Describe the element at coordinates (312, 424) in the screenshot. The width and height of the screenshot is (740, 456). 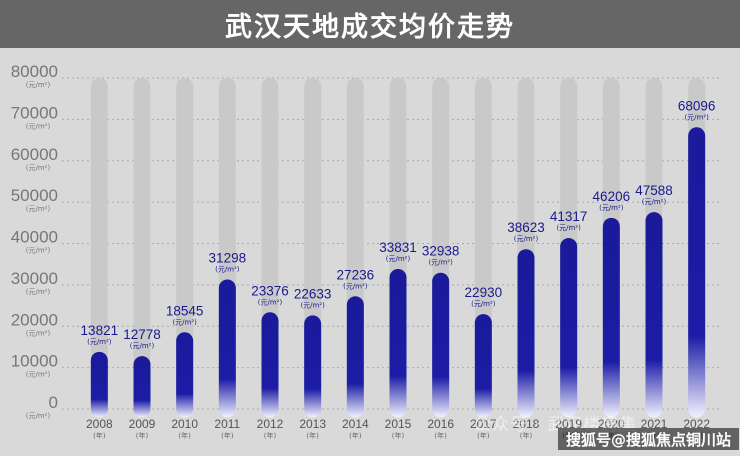
I see `x-tick-label: 2013` at that location.